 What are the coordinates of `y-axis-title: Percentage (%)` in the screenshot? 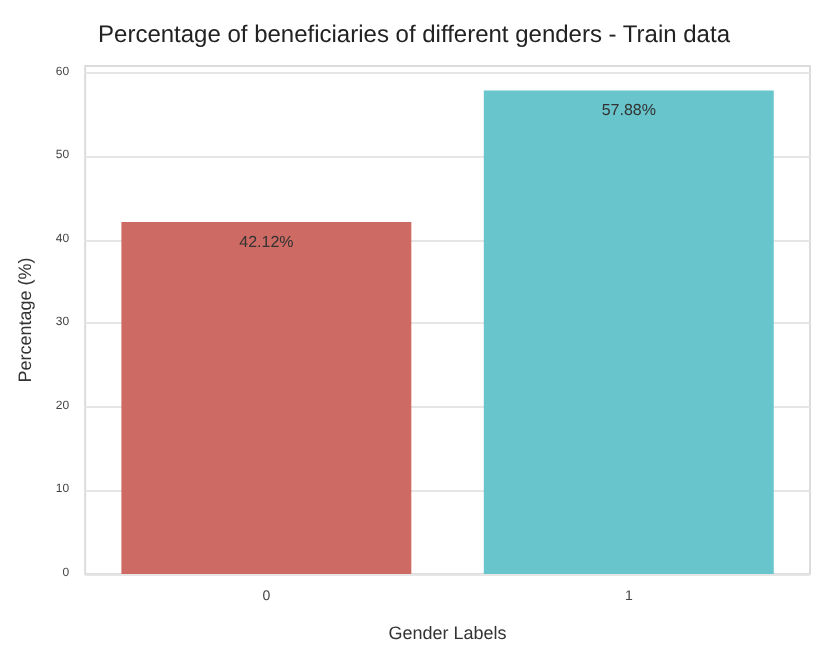 It's located at (25, 320).